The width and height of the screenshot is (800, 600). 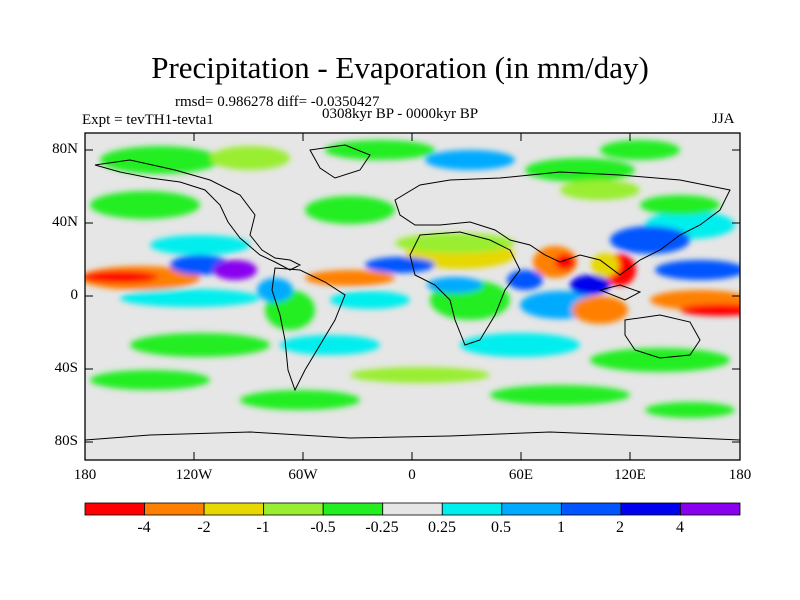 What do you see at coordinates (561, 527) in the screenshot?
I see `colorbar-label: 1` at bounding box center [561, 527].